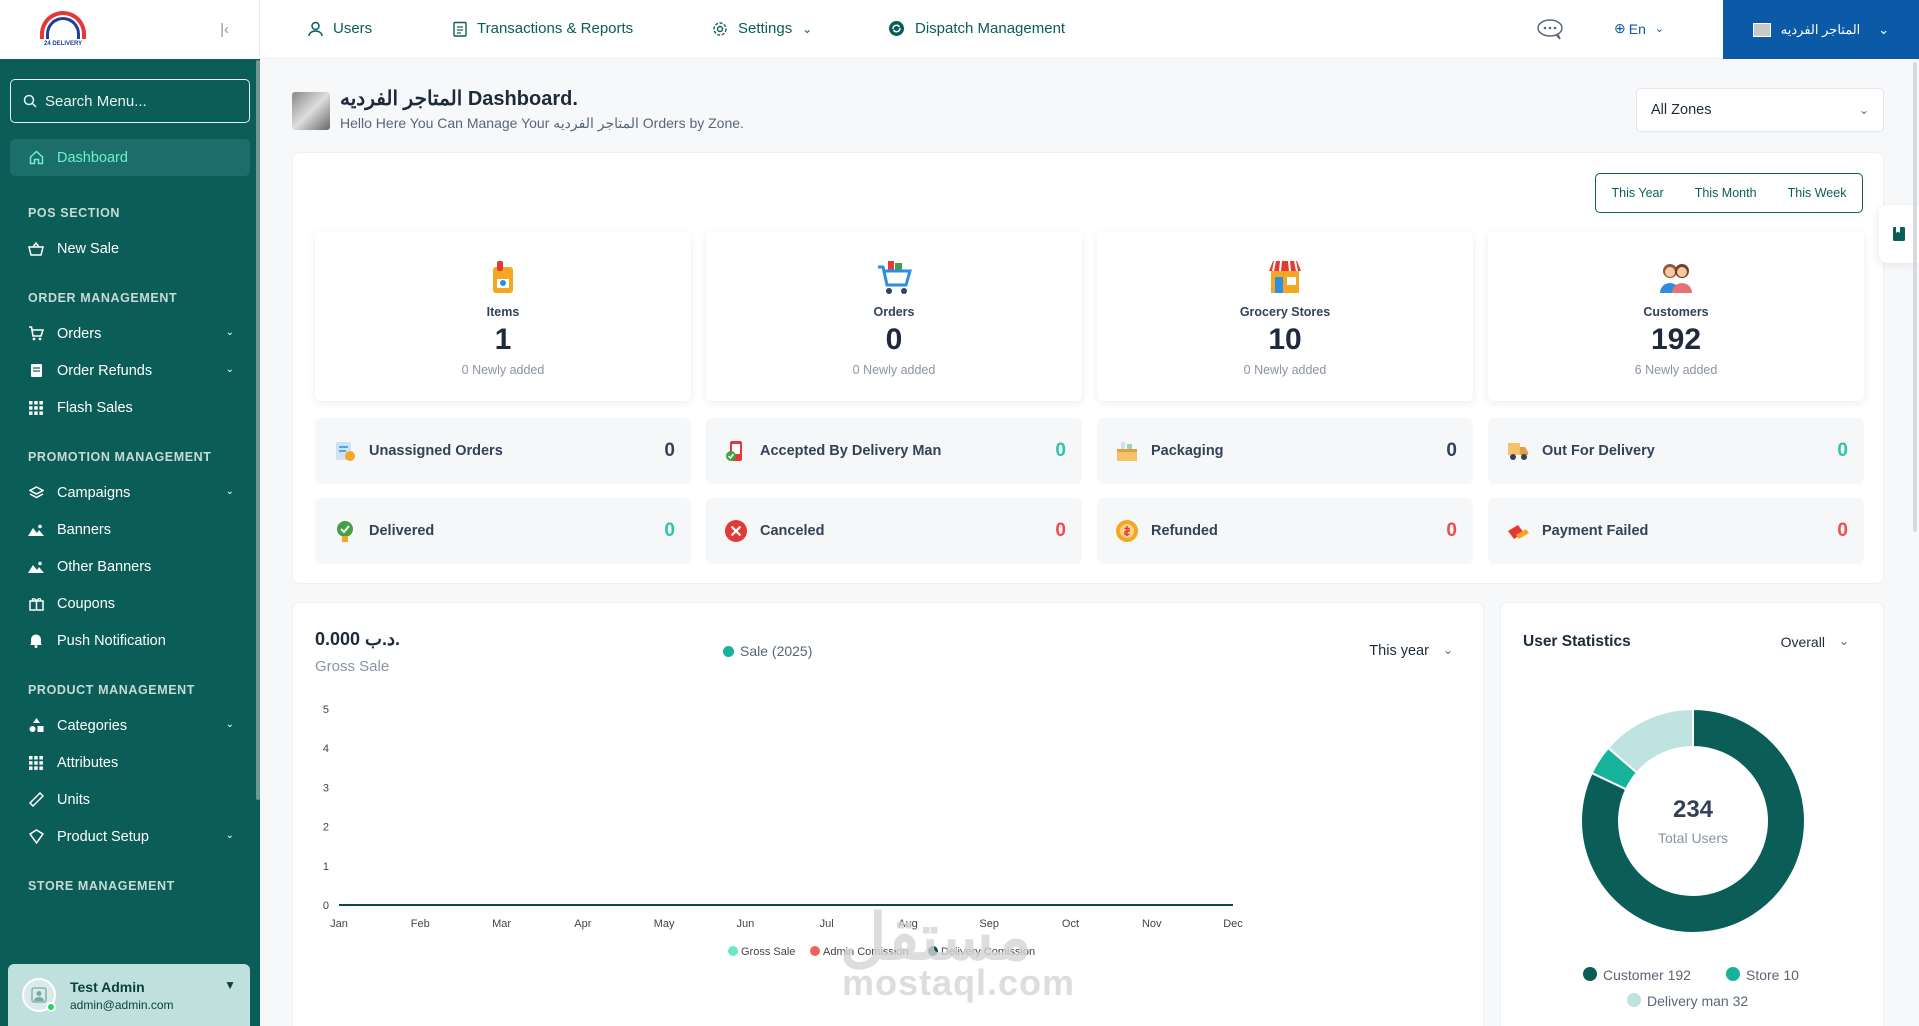 This screenshot has height=1026, width=1919. What do you see at coordinates (745, 924) in the screenshot?
I see `x-tick-label: Jun` at bounding box center [745, 924].